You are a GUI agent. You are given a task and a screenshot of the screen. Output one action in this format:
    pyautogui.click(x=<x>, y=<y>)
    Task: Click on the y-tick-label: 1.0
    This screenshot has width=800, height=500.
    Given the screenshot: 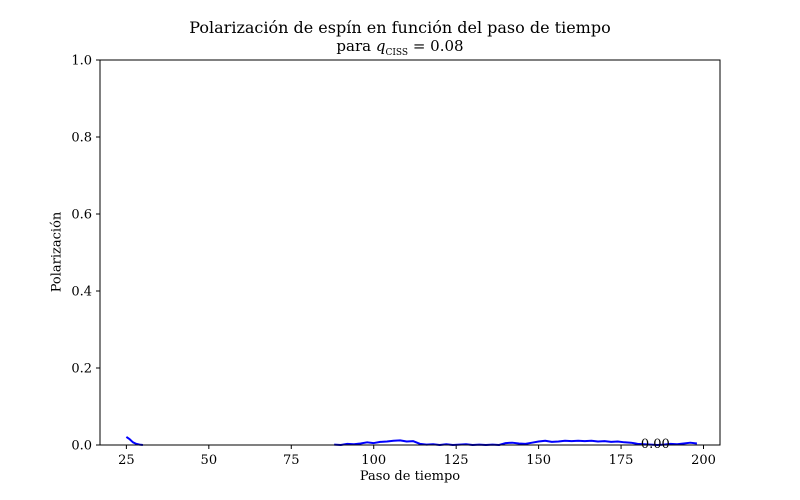 What is the action you would take?
    pyautogui.click(x=81, y=61)
    